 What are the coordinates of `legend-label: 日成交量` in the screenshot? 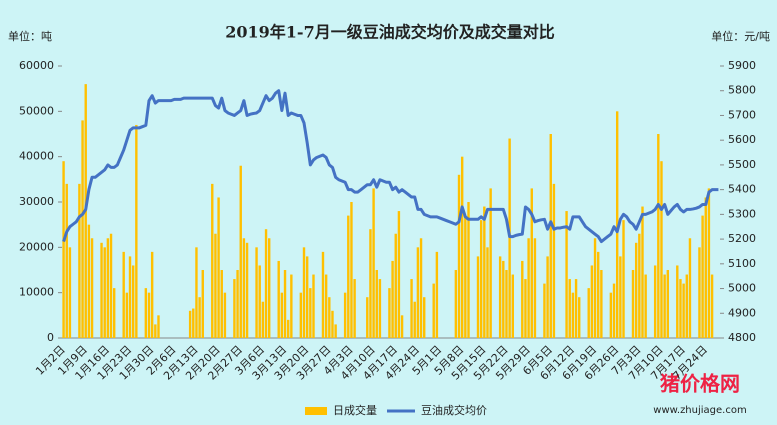 It's located at (355, 410).